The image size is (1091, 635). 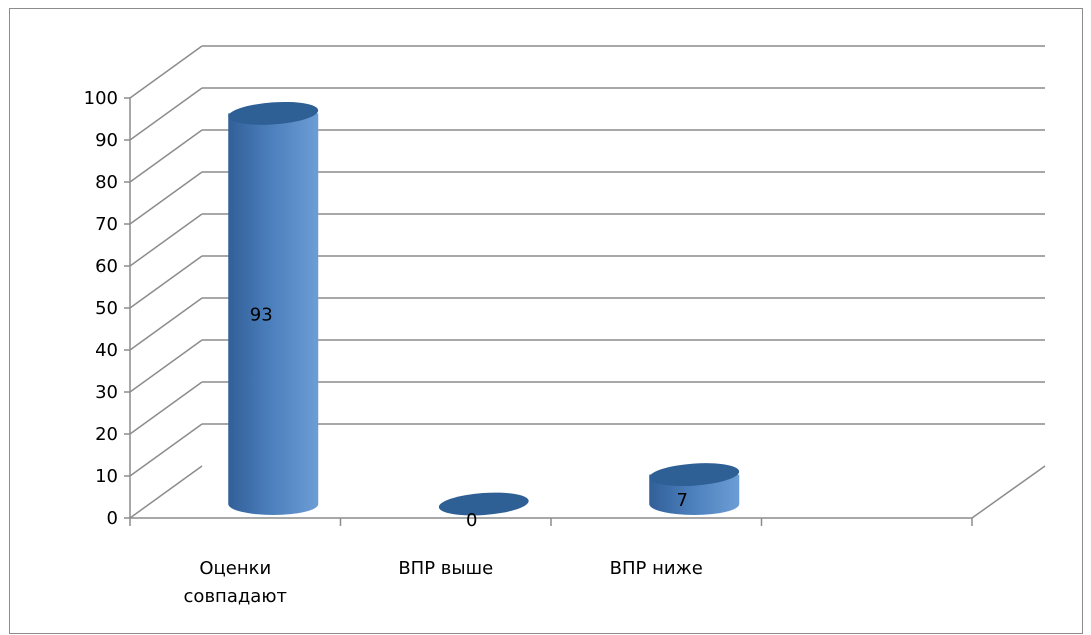 What do you see at coordinates (261, 315) in the screenshot?
I see `data-label: 93` at bounding box center [261, 315].